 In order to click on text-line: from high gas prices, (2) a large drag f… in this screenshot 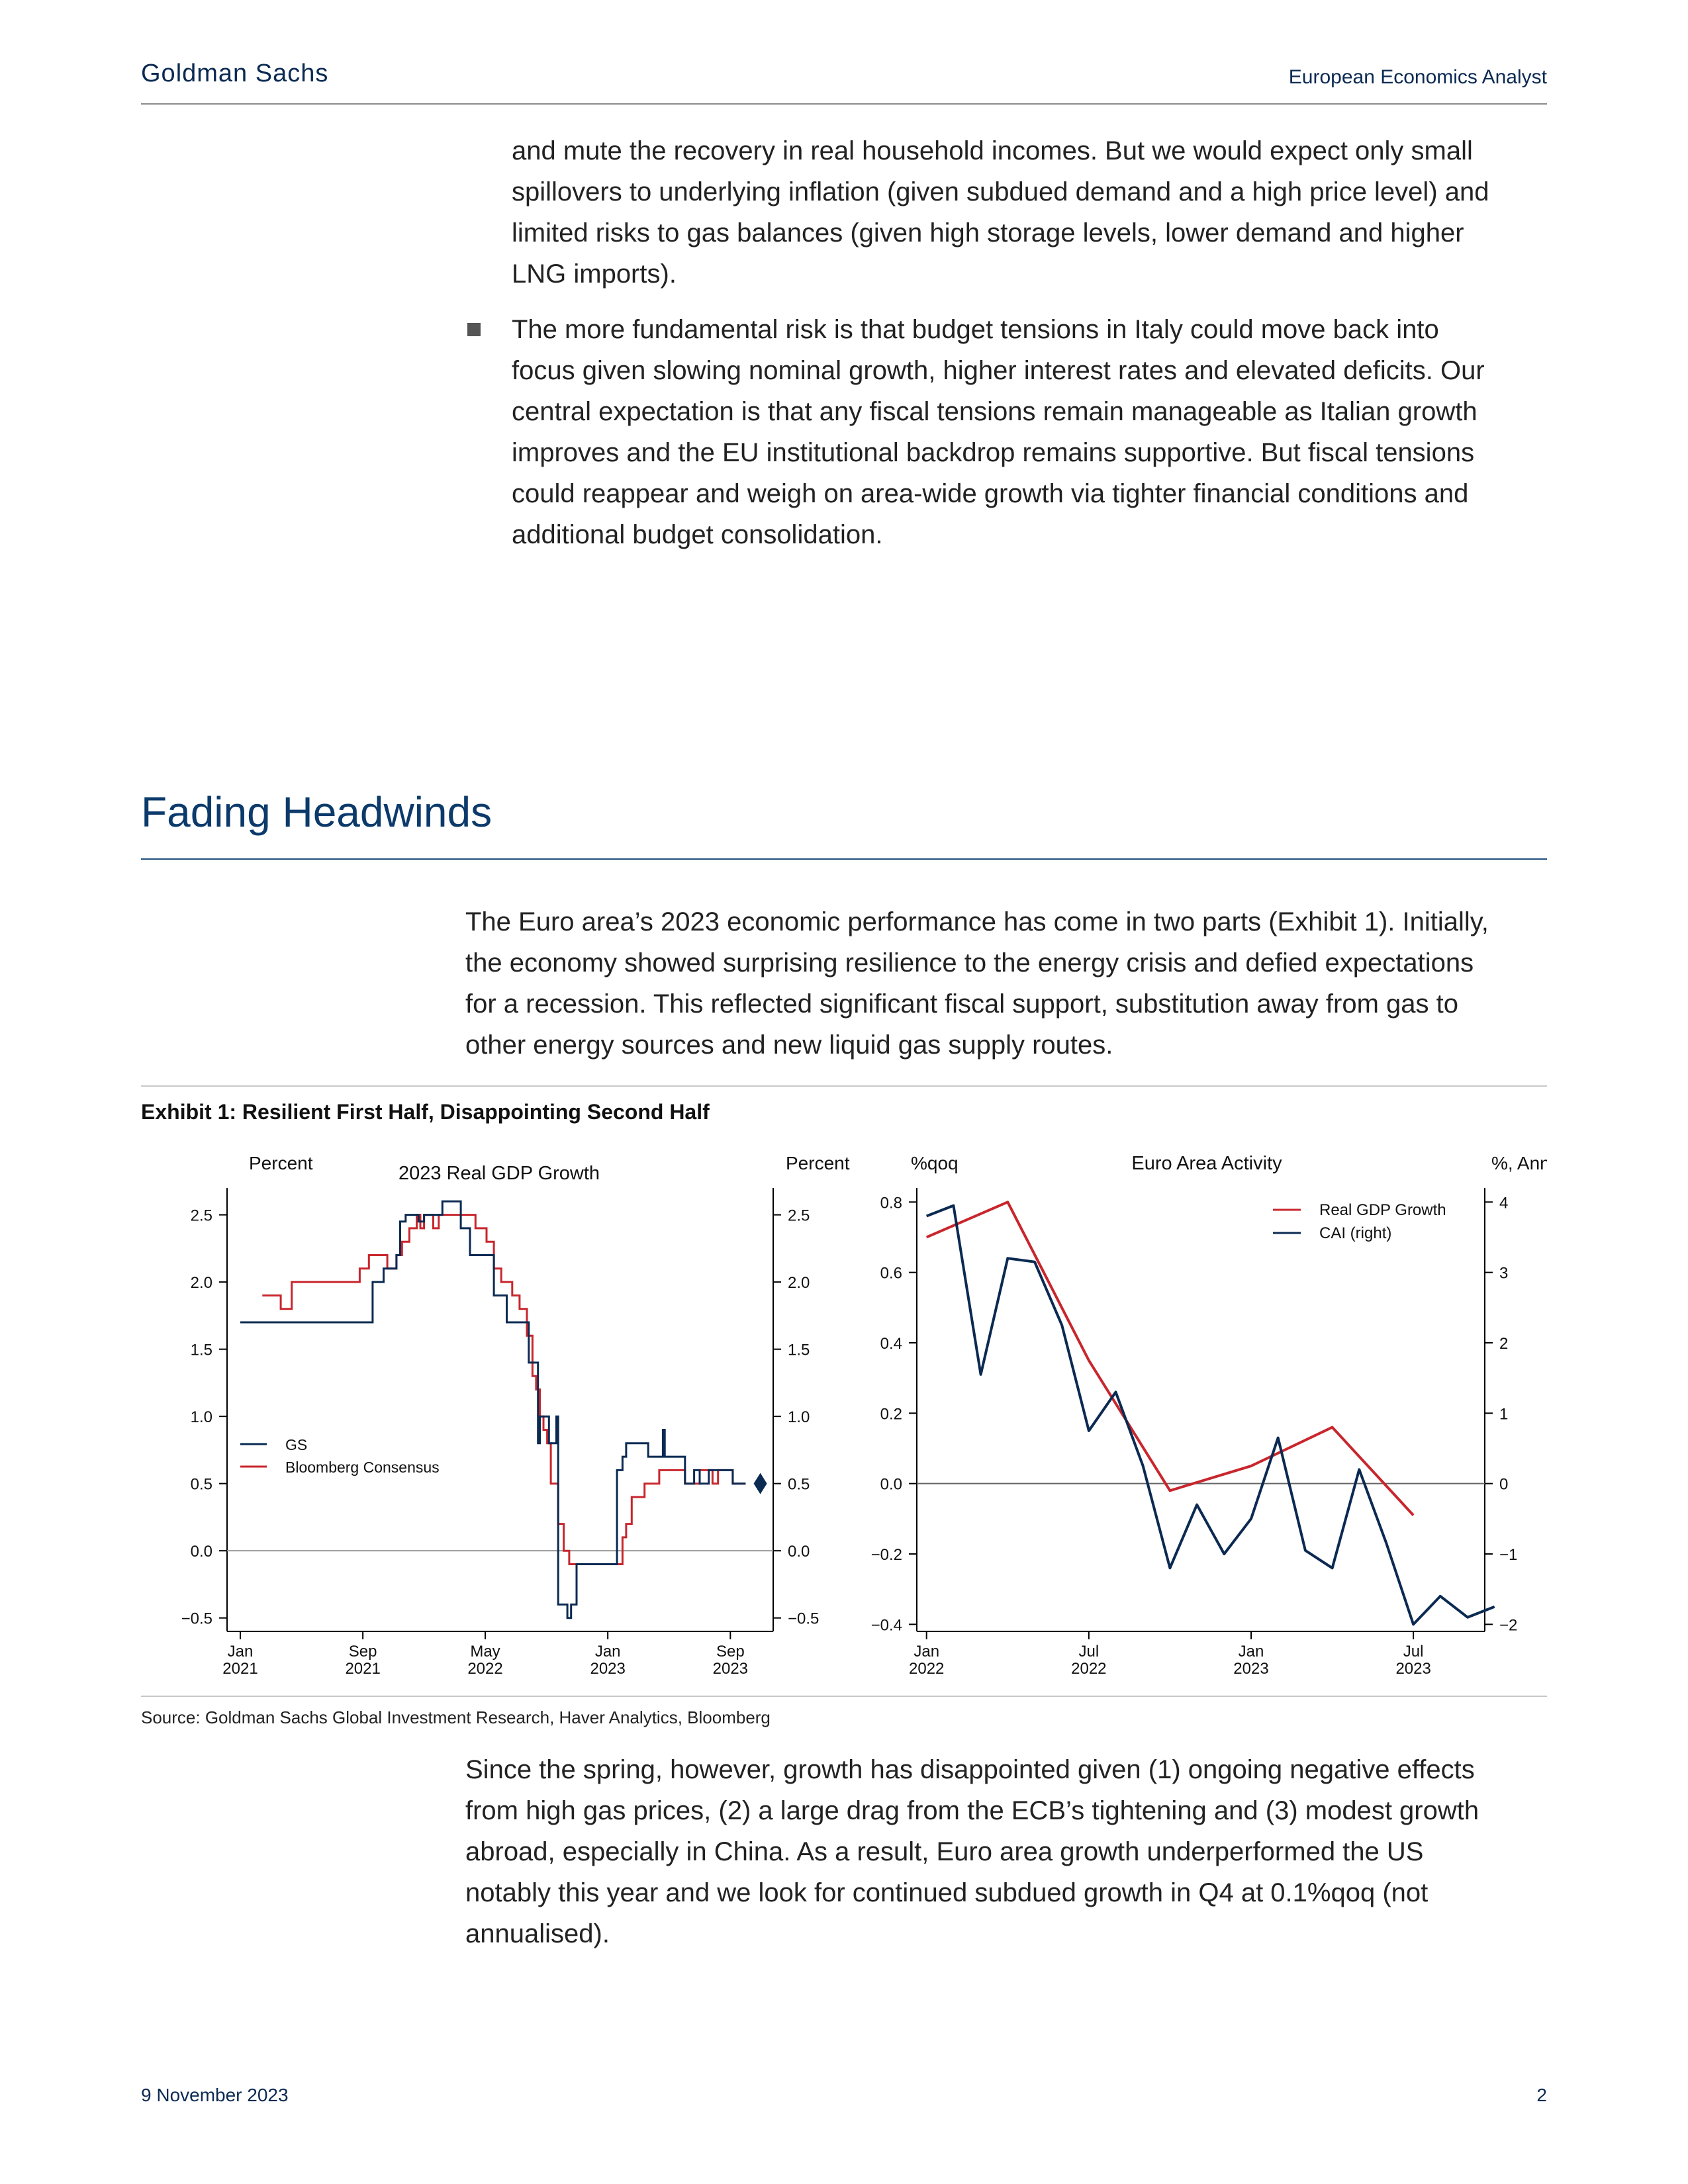, I will do `click(972, 1811)`.